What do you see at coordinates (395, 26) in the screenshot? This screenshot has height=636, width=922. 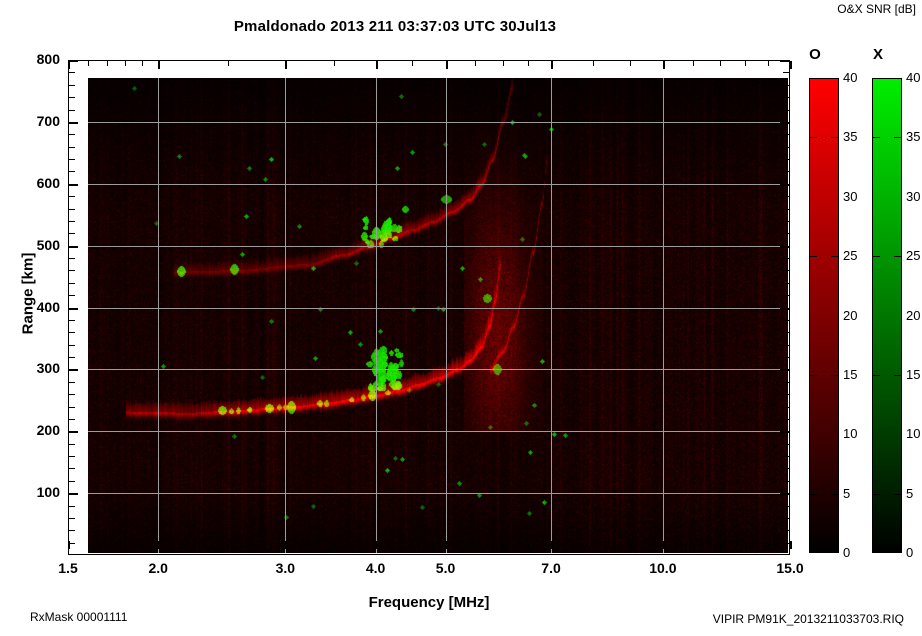 I see `page-title: Pmaldonado 2013 211 03:37:03 UTC 30Jul13` at bounding box center [395, 26].